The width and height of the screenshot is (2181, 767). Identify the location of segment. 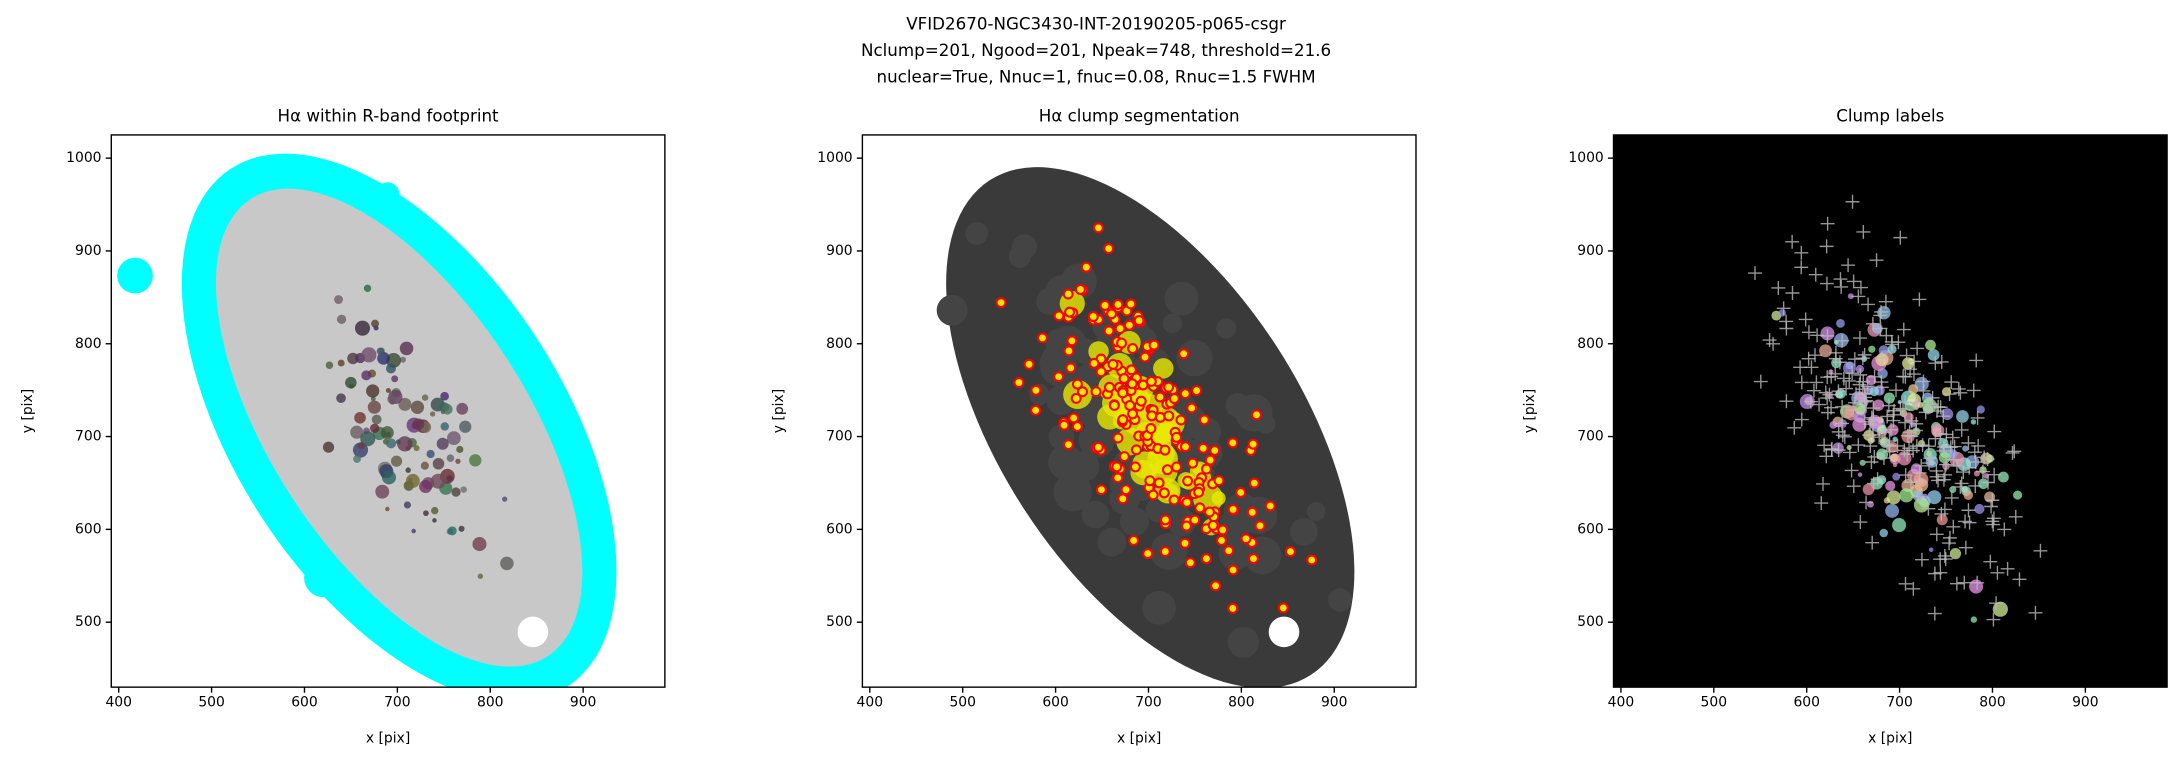
(1218, 498).